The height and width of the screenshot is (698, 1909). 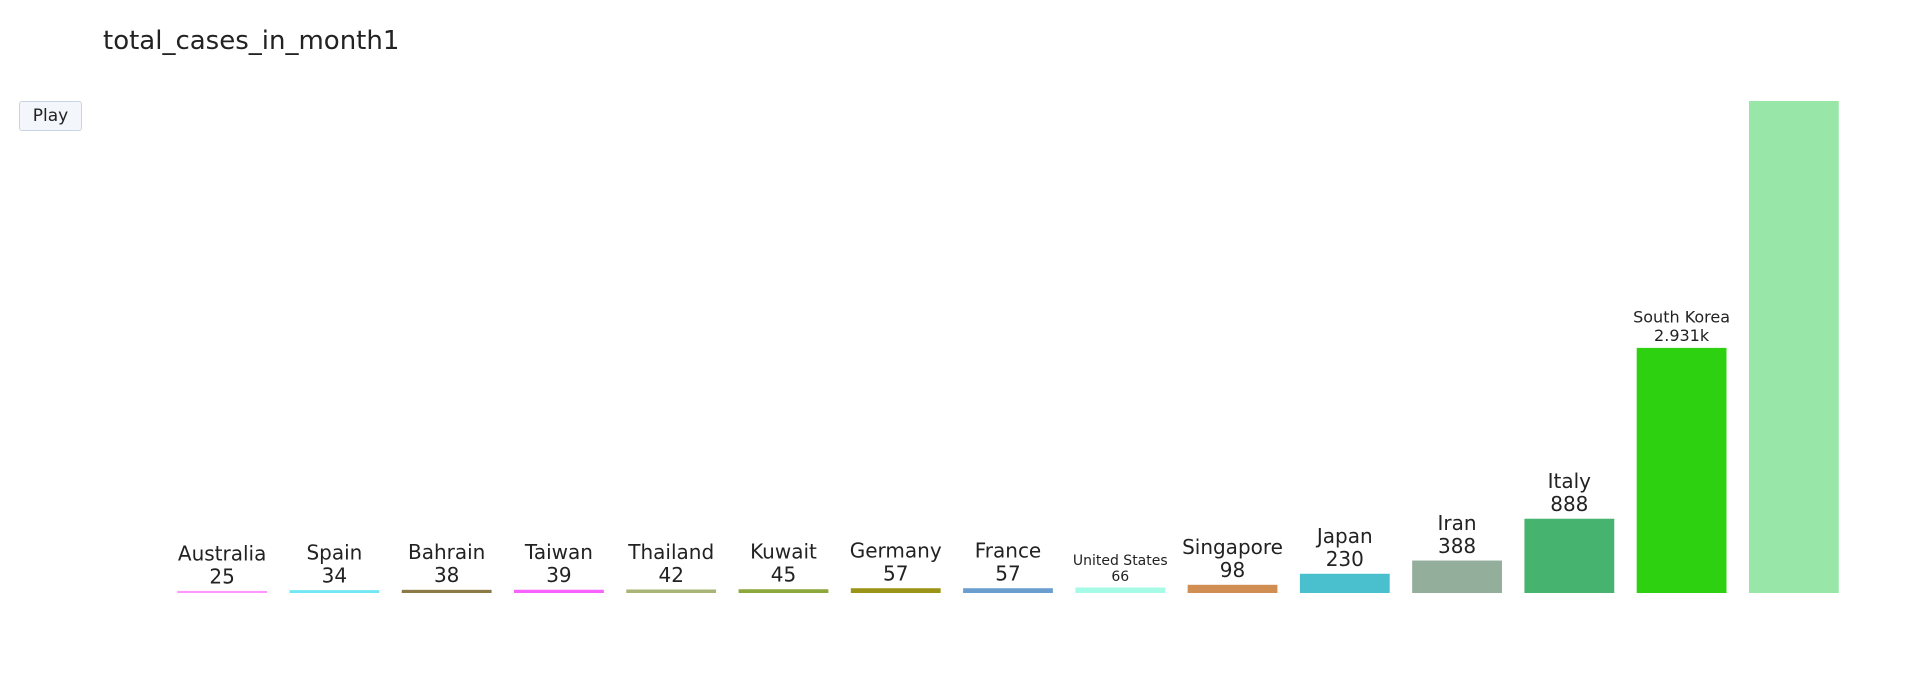 I want to click on bar-value-label: 34, so click(x=334, y=576).